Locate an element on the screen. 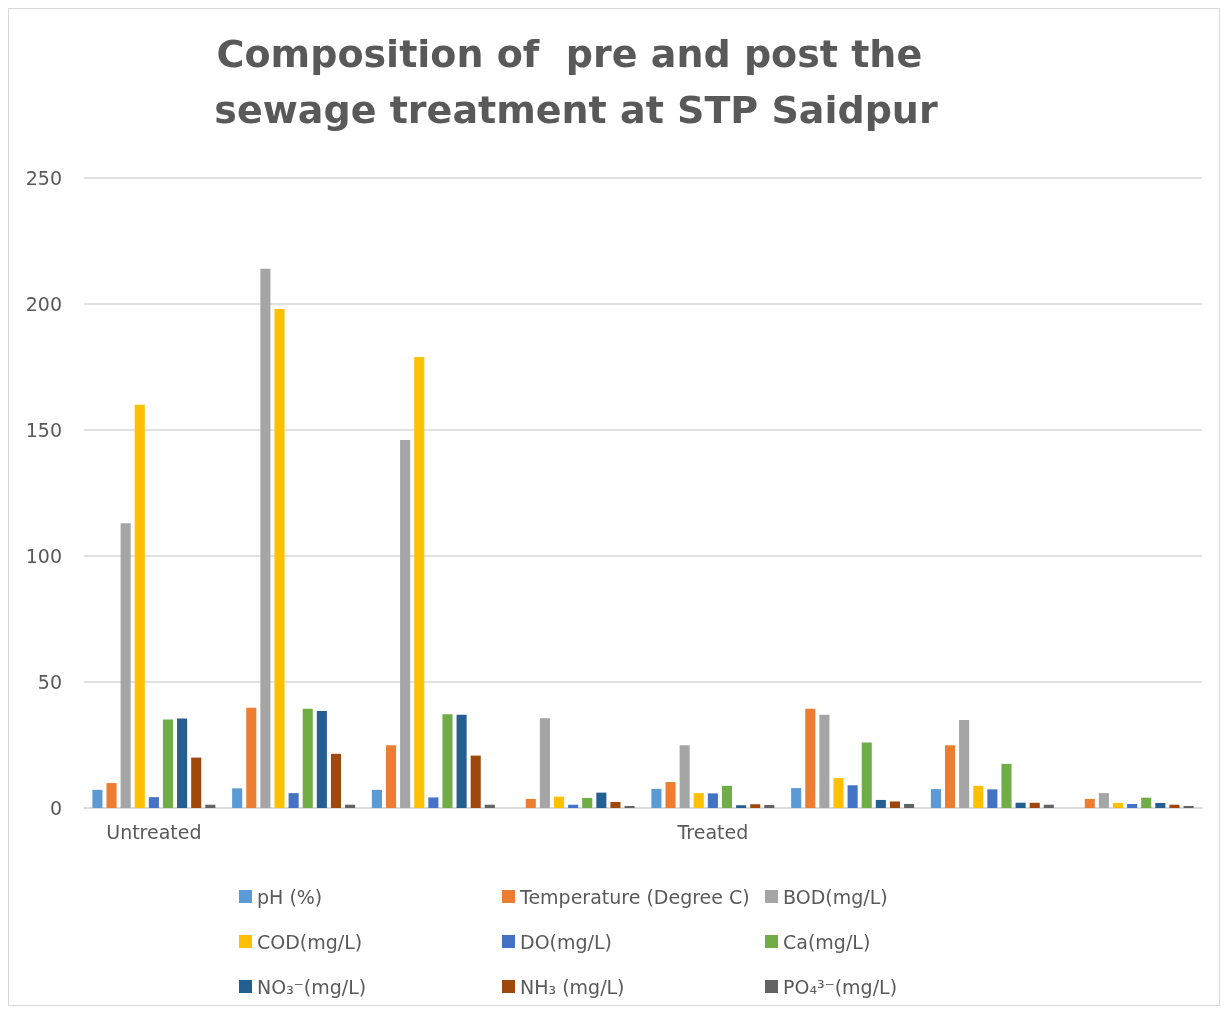 The height and width of the screenshot is (1014, 1228). legend-label: NO₃⁻(mg/L) is located at coordinates (312, 986).